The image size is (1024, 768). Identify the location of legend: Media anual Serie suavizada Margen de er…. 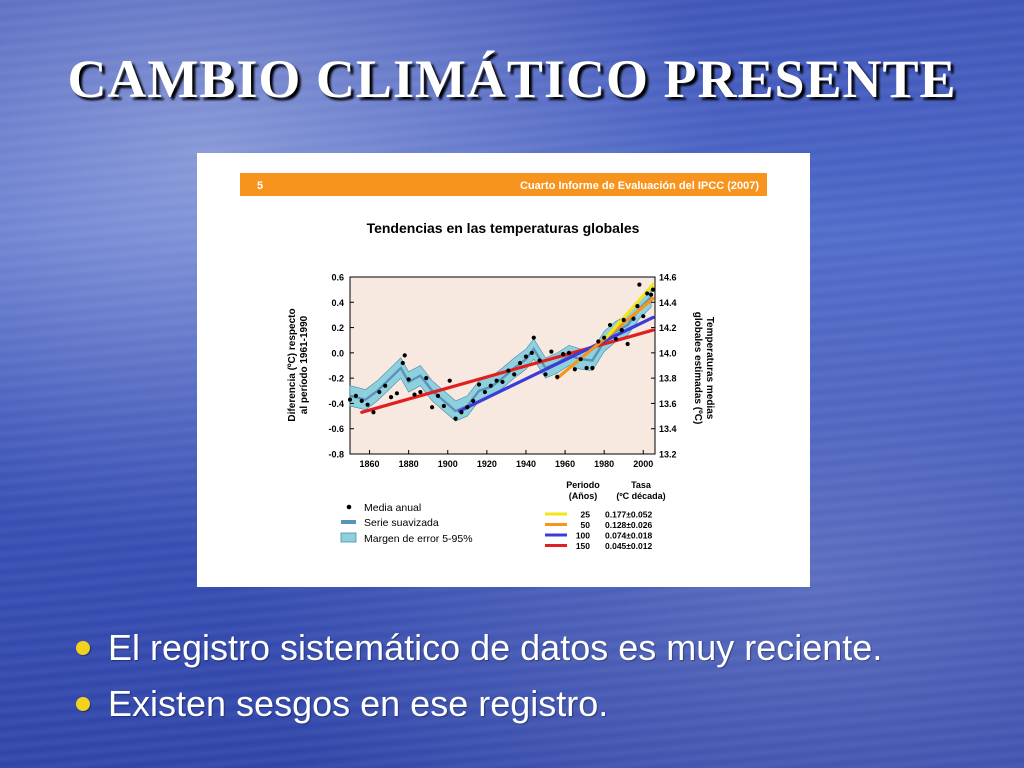
(406, 523).